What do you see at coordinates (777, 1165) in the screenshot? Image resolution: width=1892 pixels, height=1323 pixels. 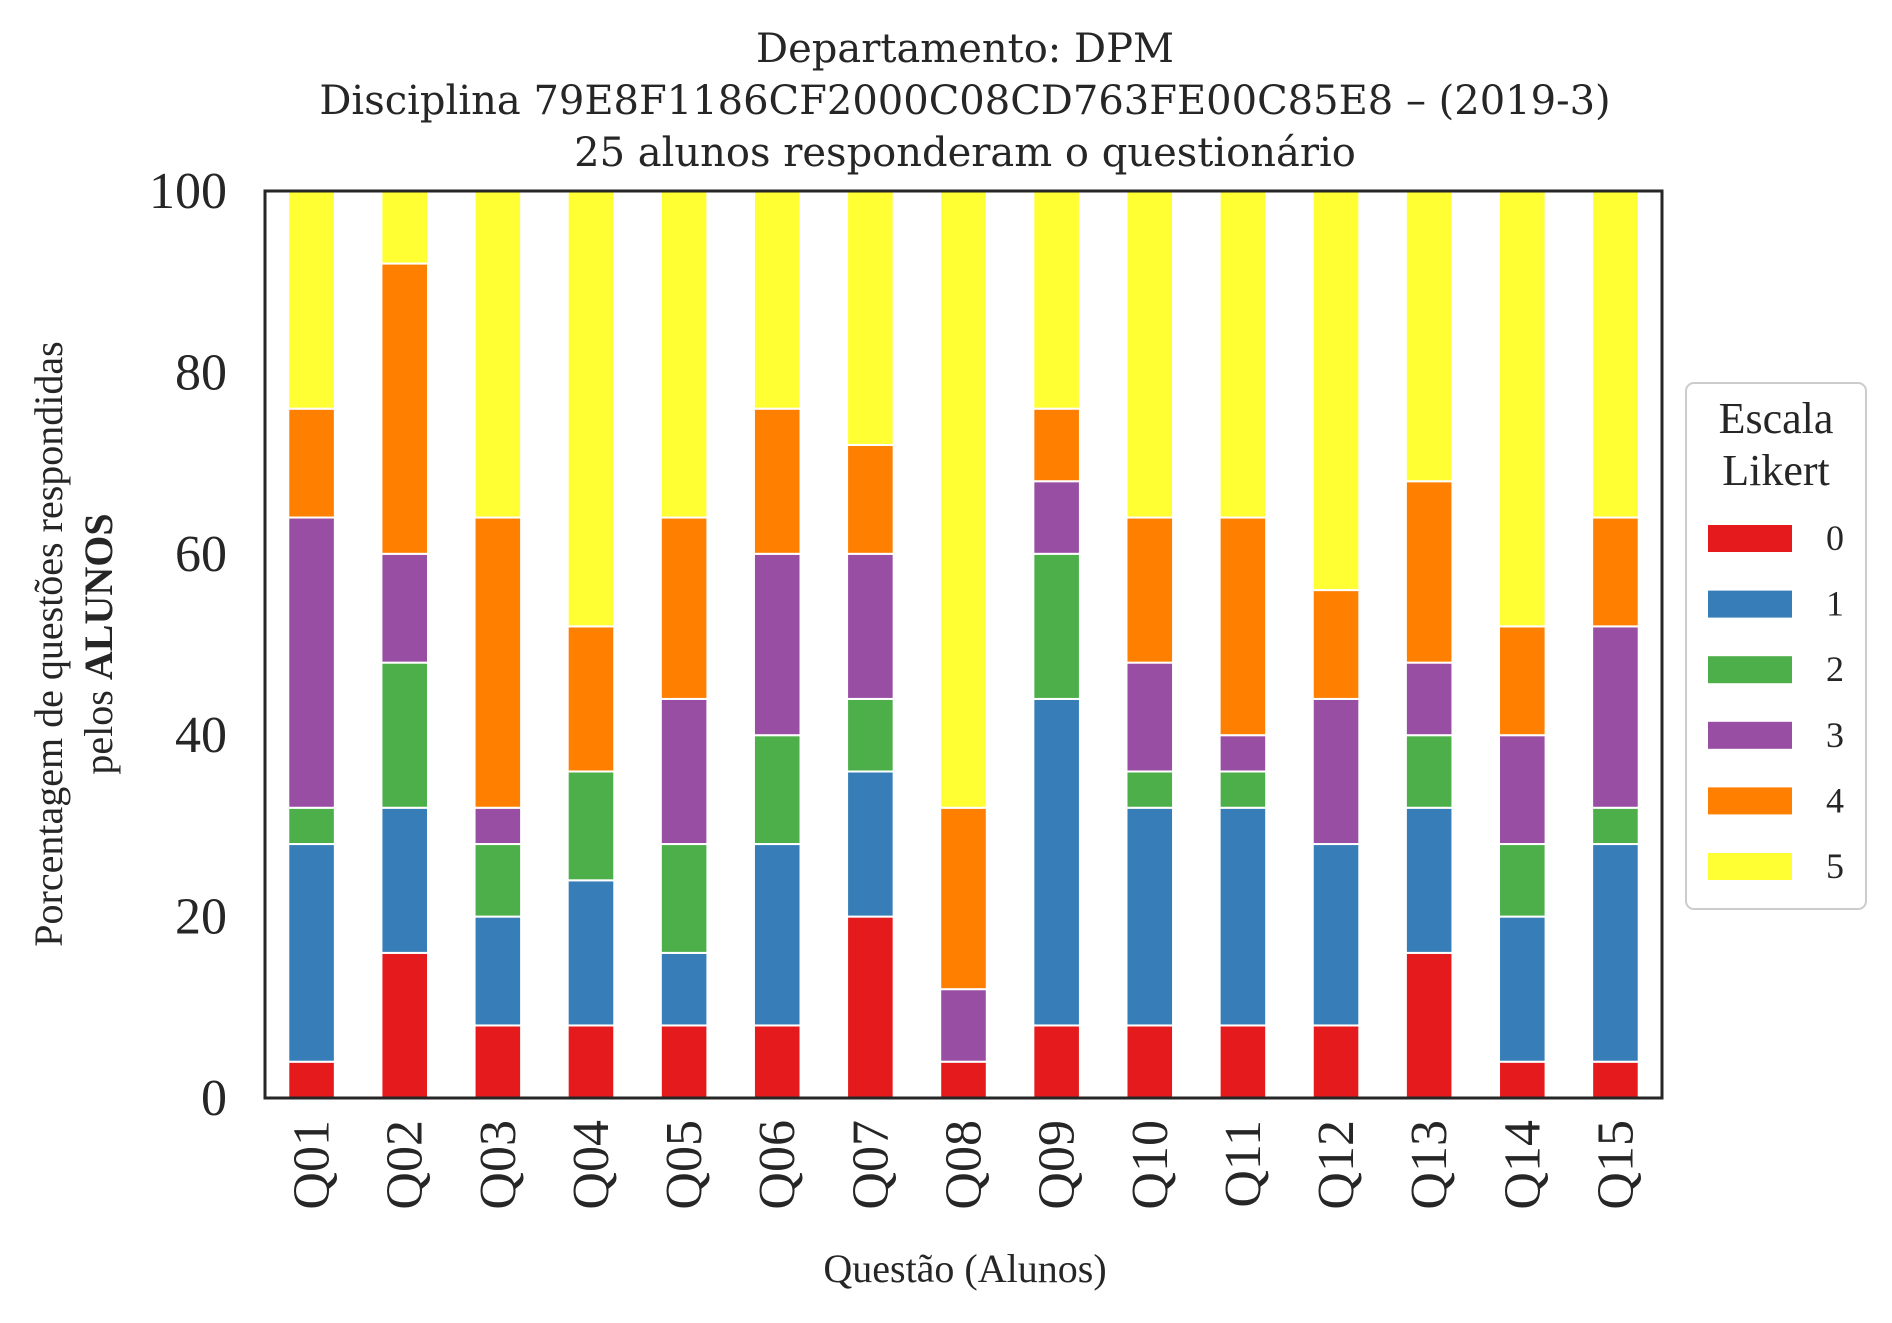 I see `x-tick-label-q06: Q06` at bounding box center [777, 1165].